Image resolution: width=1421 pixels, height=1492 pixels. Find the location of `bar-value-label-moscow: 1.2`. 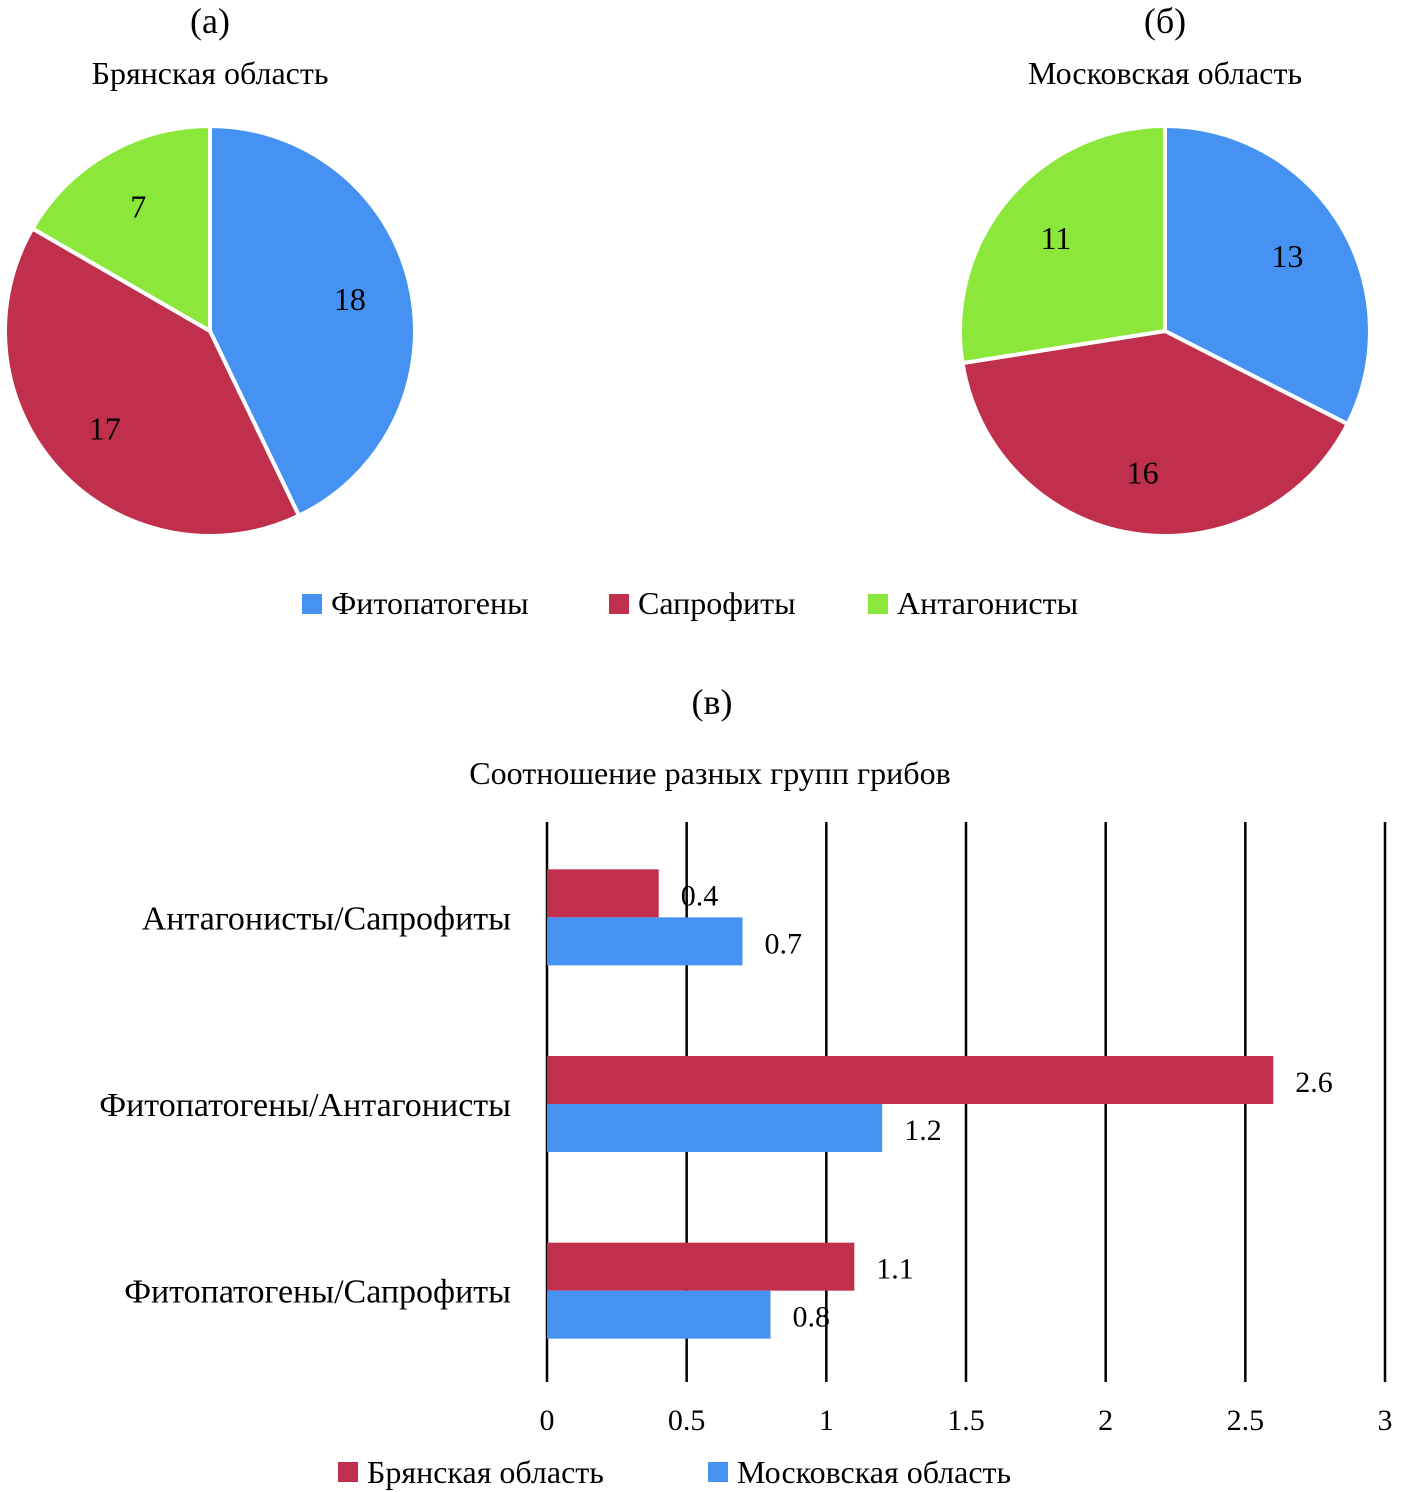

bar-value-label-moscow: 1.2 is located at coordinates (923, 1130).